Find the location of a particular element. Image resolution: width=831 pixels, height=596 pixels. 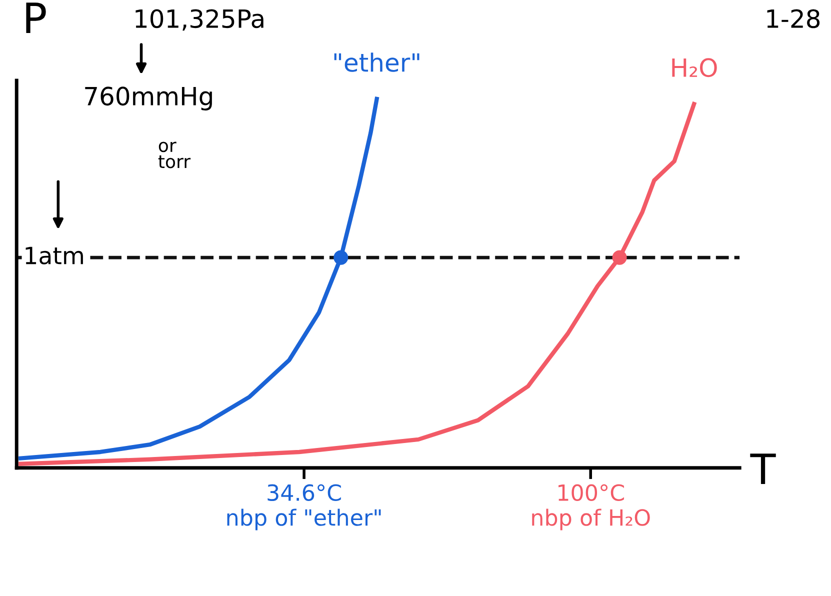

y-axis-title: P is located at coordinates (36, 18).